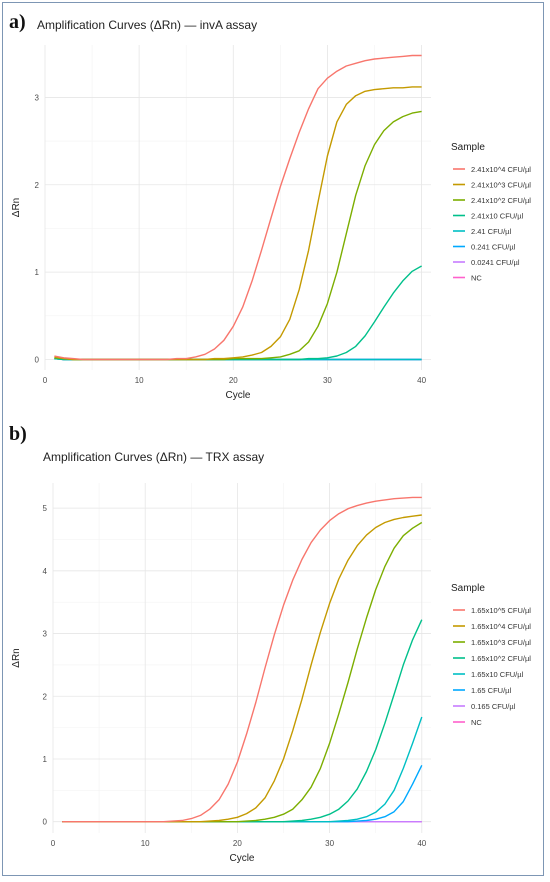  What do you see at coordinates (501, 626) in the screenshot?
I see `legend-entry: 1.65x10^4 CFU/µl` at bounding box center [501, 626].